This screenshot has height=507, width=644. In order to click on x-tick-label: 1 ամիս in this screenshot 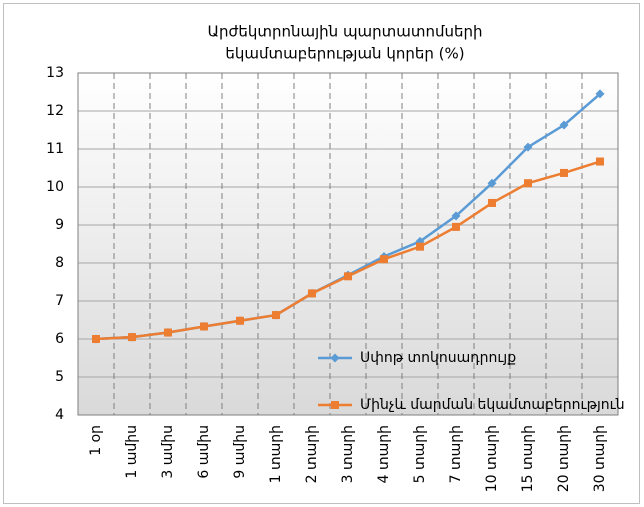, I will do `click(132, 452)`.